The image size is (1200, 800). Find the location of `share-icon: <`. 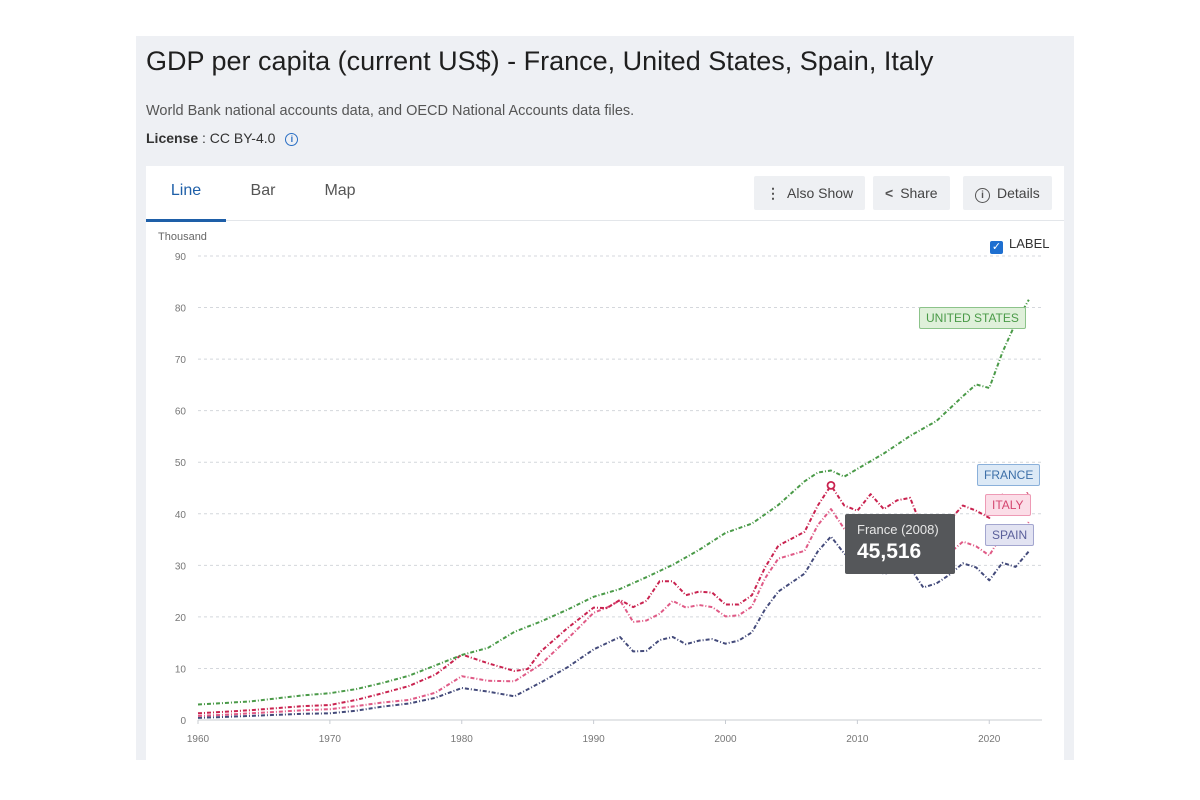

share-icon: < is located at coordinates (889, 193).